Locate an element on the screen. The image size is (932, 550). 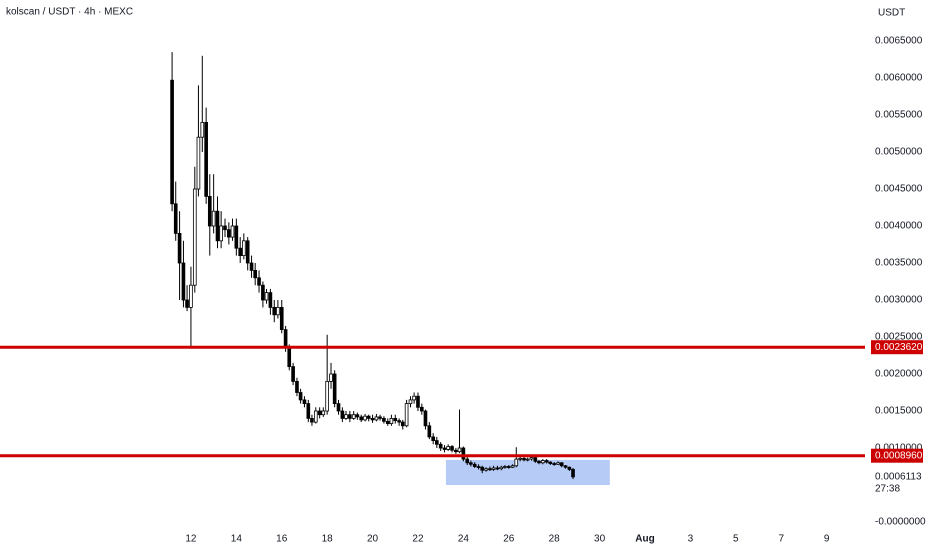
y-tick-label: 0.0020000 is located at coordinates (899, 374).